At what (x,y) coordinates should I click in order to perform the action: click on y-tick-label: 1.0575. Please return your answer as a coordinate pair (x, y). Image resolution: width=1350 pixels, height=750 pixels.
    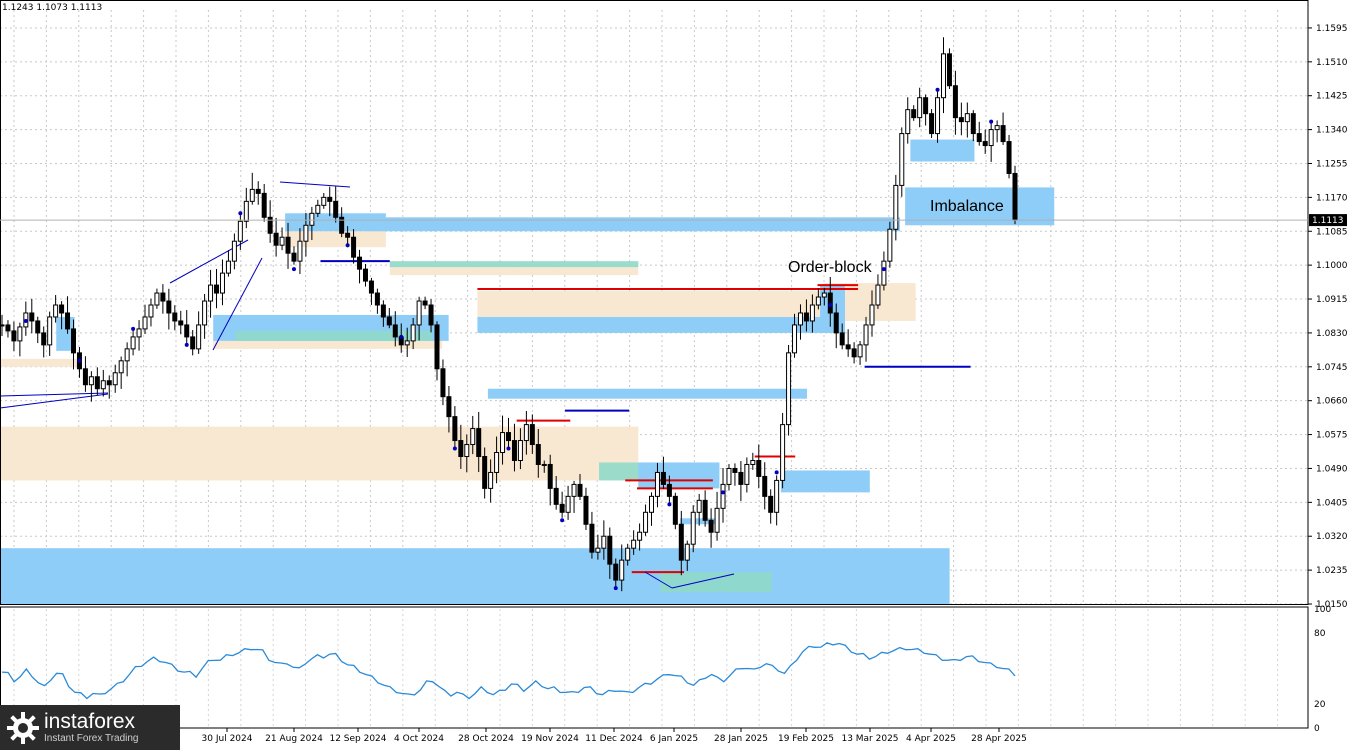
    Looking at the image, I should click on (1332, 436).